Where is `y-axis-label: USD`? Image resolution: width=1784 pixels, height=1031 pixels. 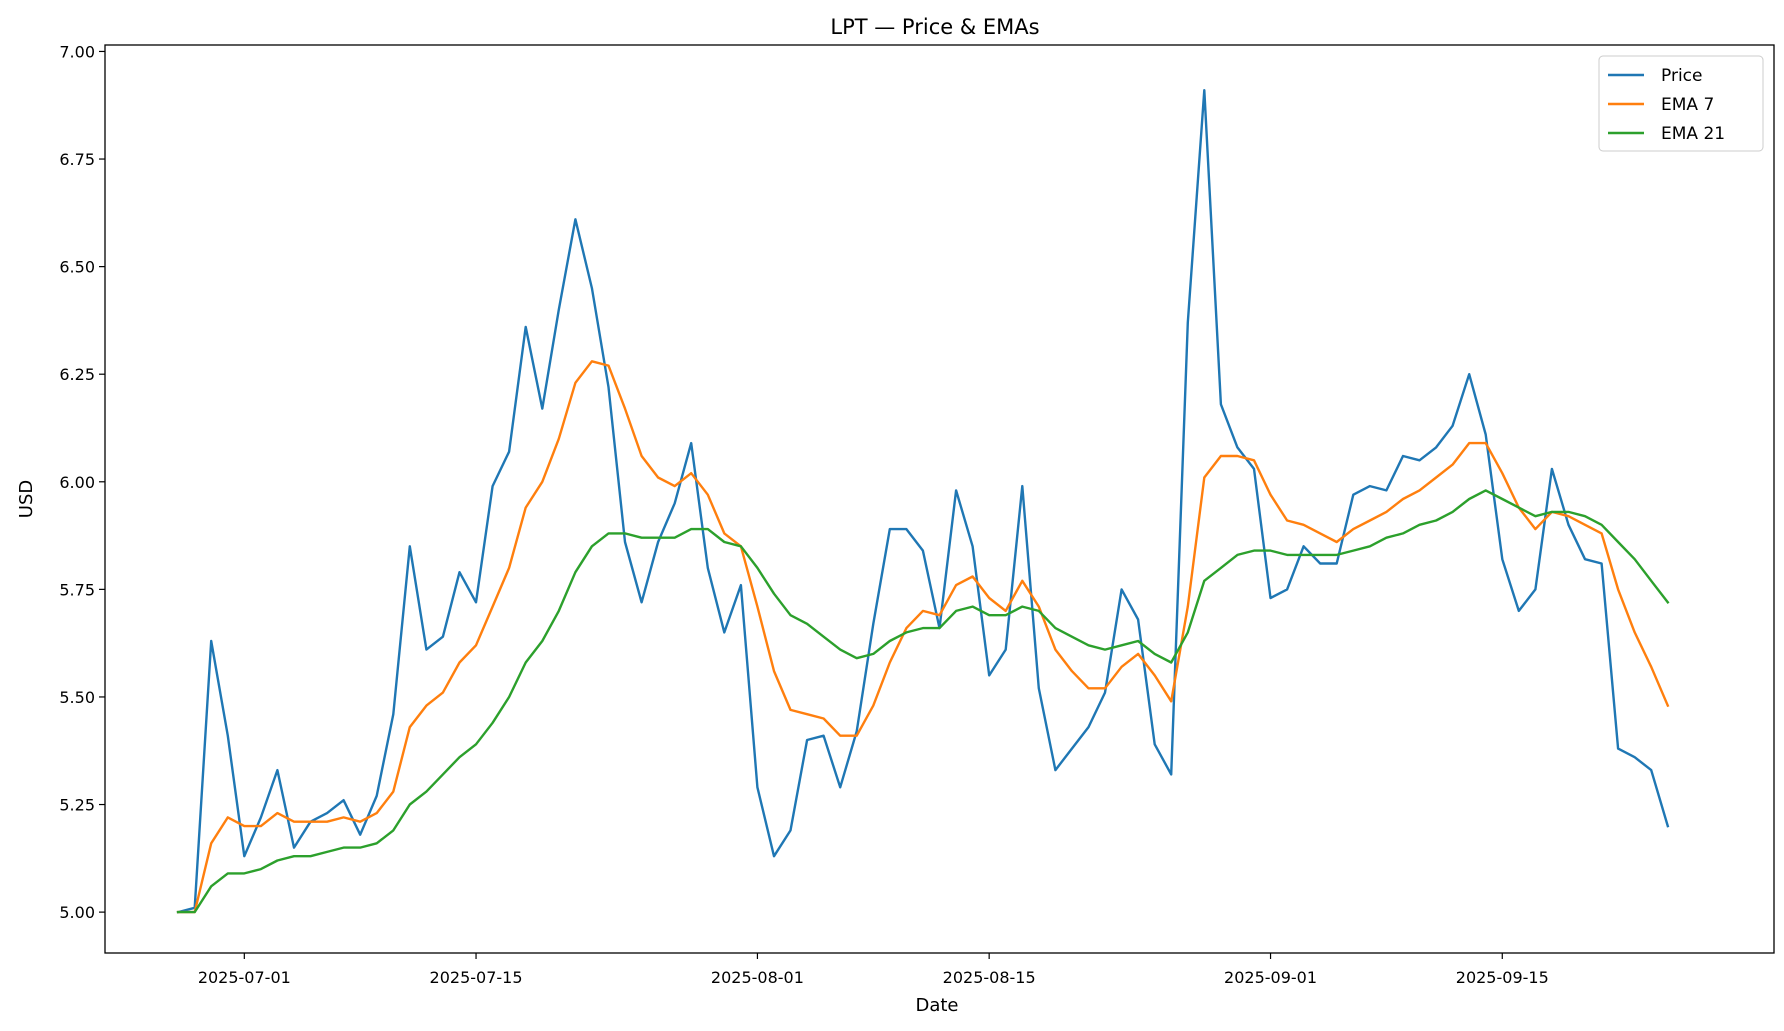 y-axis-label: USD is located at coordinates (26, 499).